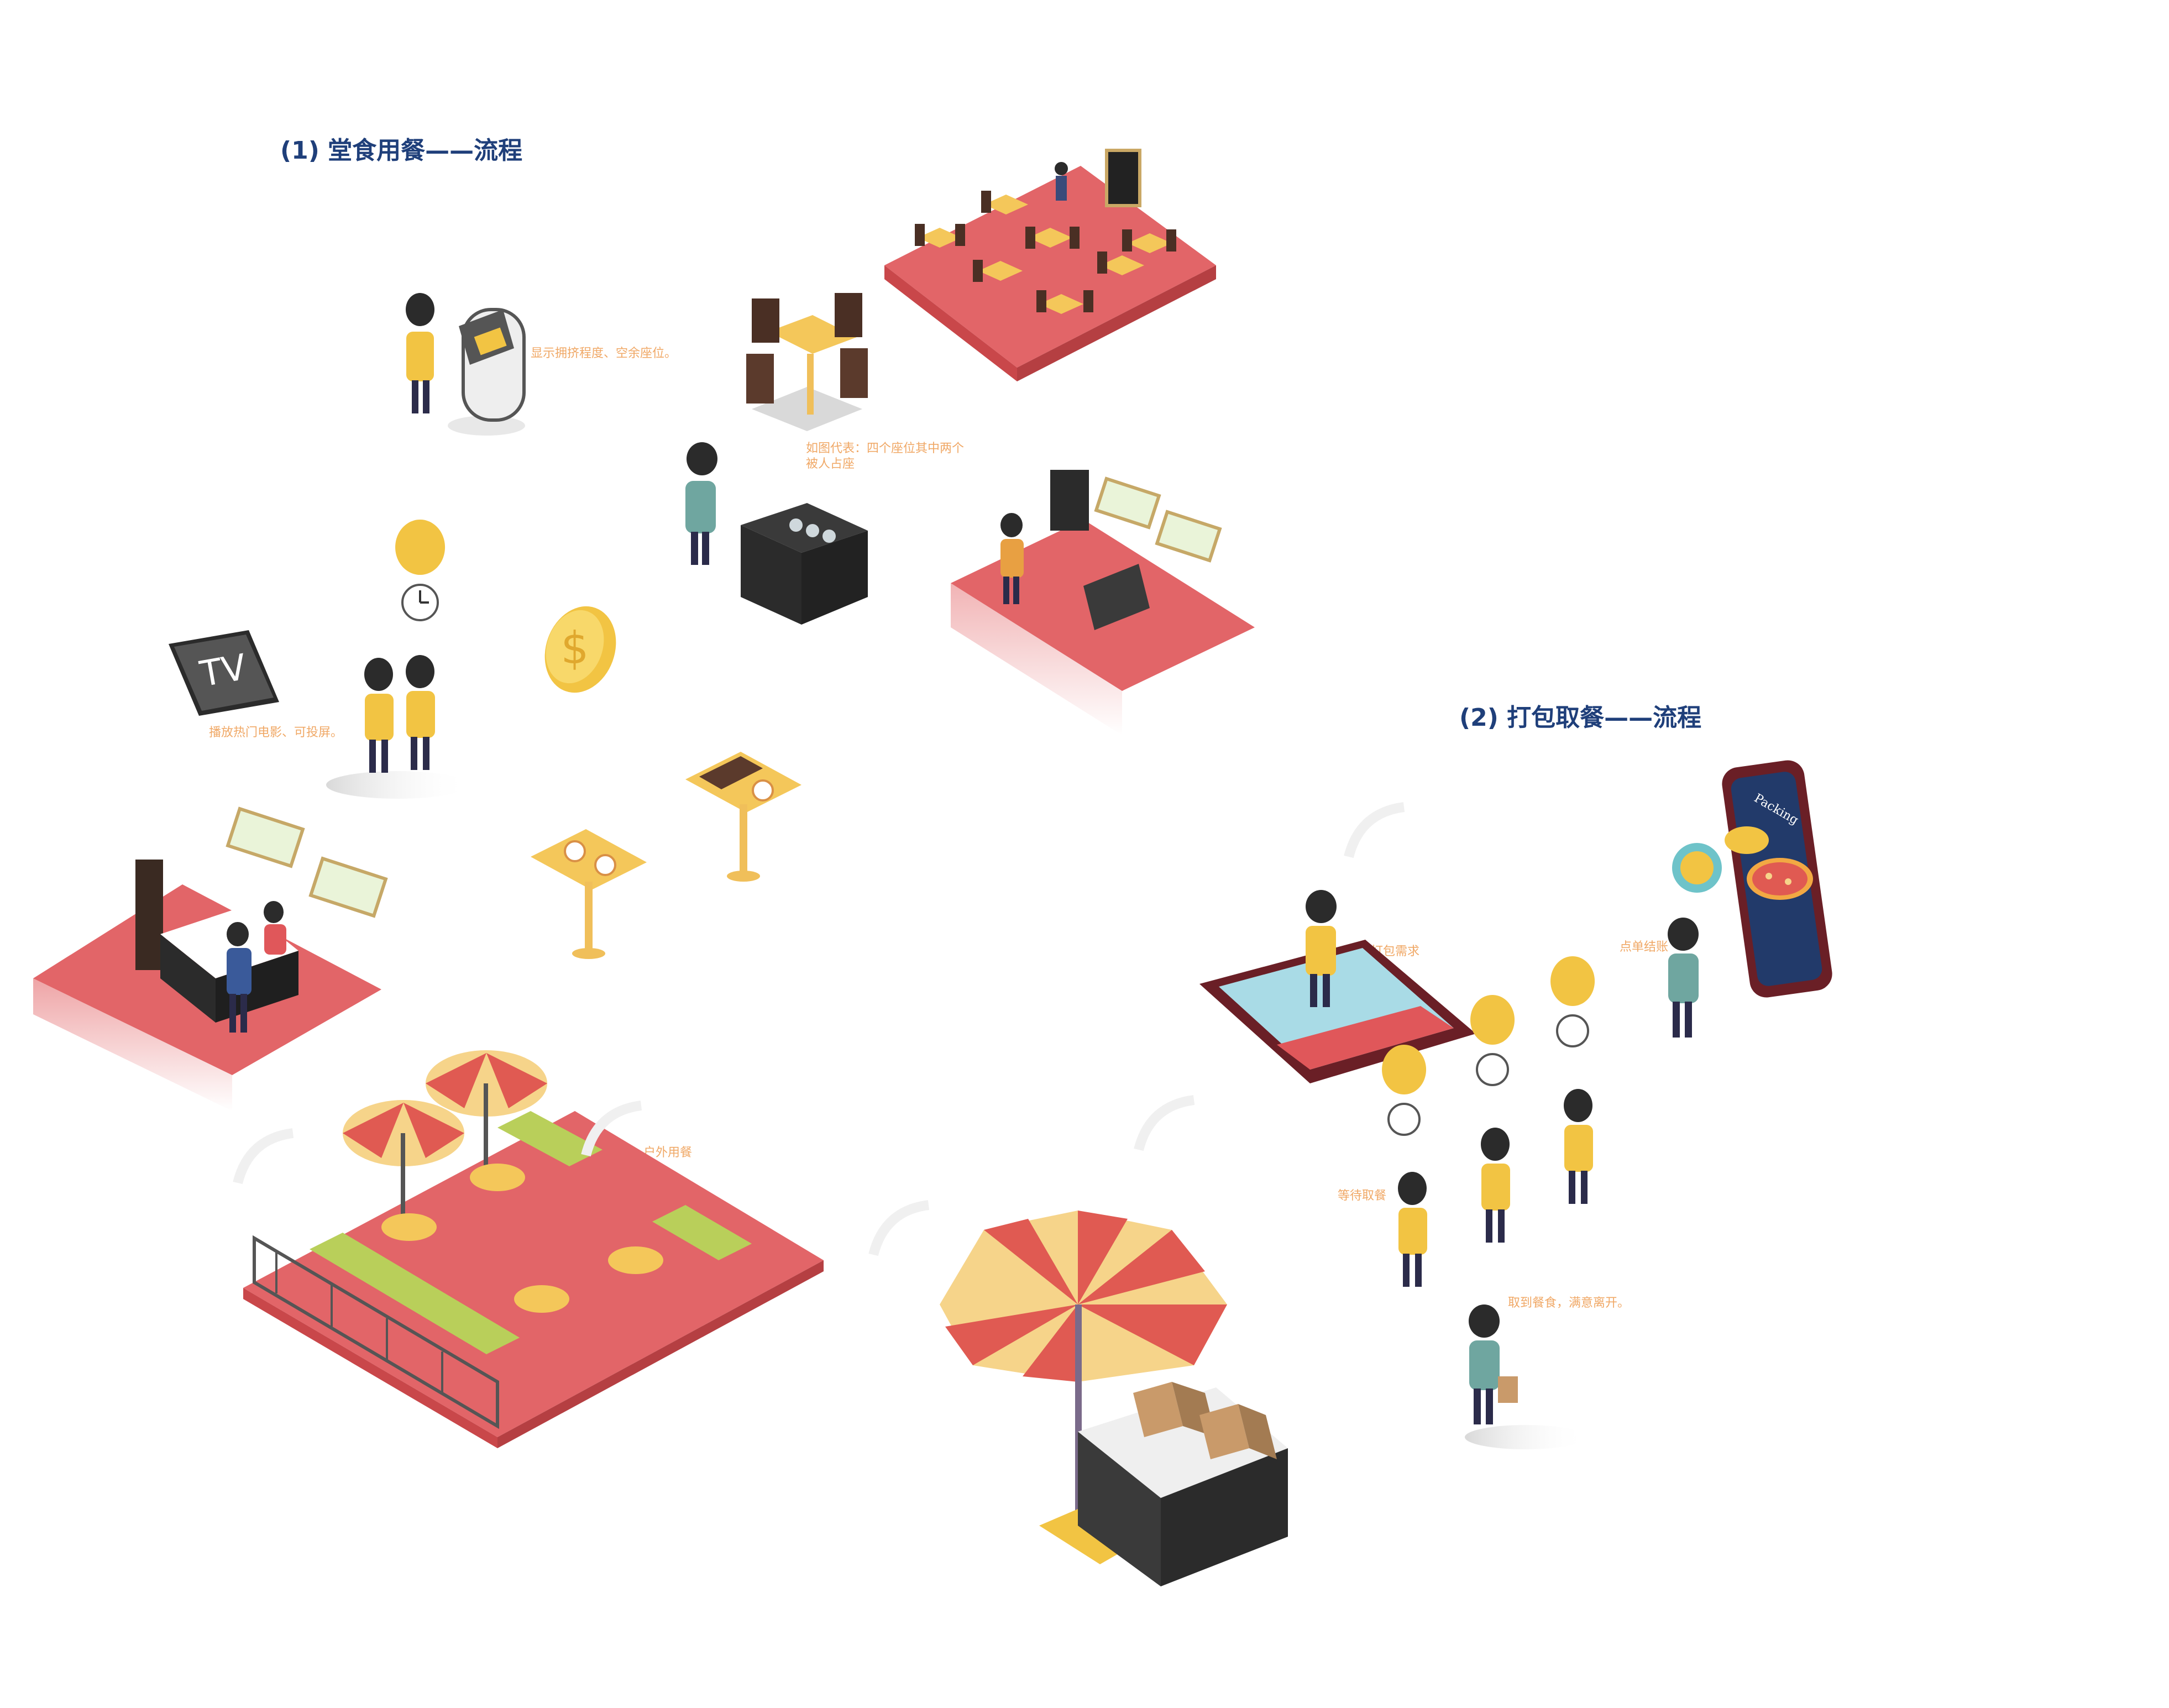 The width and height of the screenshot is (2169, 1708). What do you see at coordinates (1083, 1368) in the screenshot?
I see `umbrella-icon-large` at bounding box center [1083, 1368].